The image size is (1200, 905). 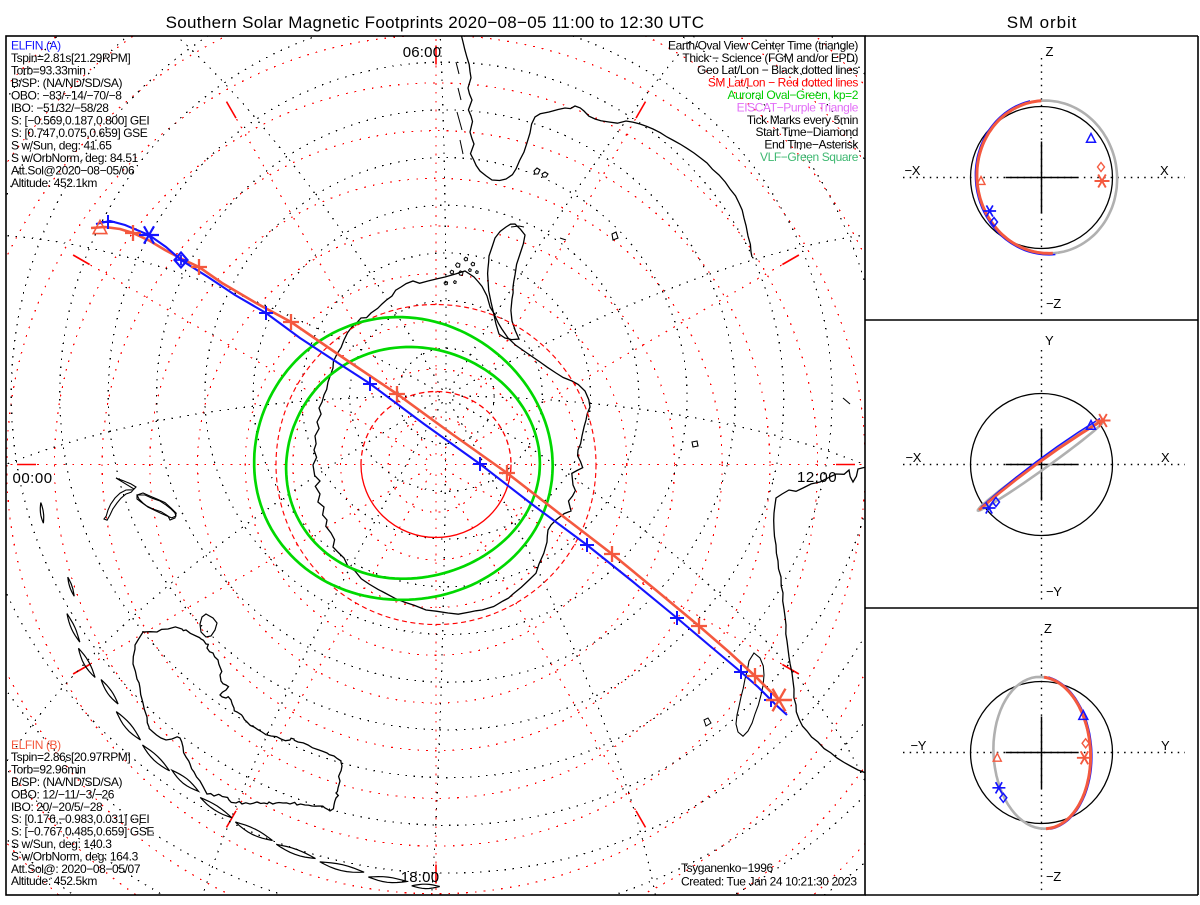 What do you see at coordinates (793, 95) in the screenshot?
I see `svg-text: Auroral Oval−Green, kp=2` at bounding box center [793, 95].